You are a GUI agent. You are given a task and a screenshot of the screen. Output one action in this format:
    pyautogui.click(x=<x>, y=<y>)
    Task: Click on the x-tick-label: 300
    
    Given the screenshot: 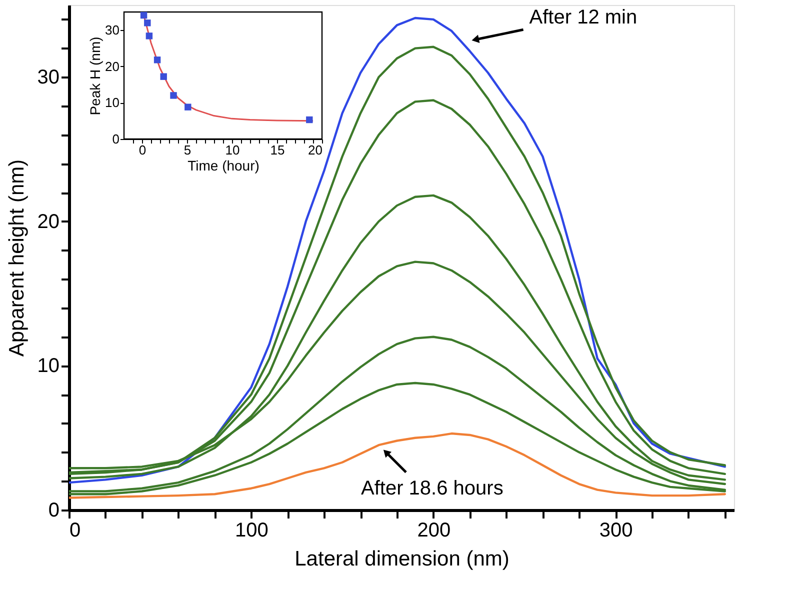 What is the action you would take?
    pyautogui.click(x=616, y=531)
    